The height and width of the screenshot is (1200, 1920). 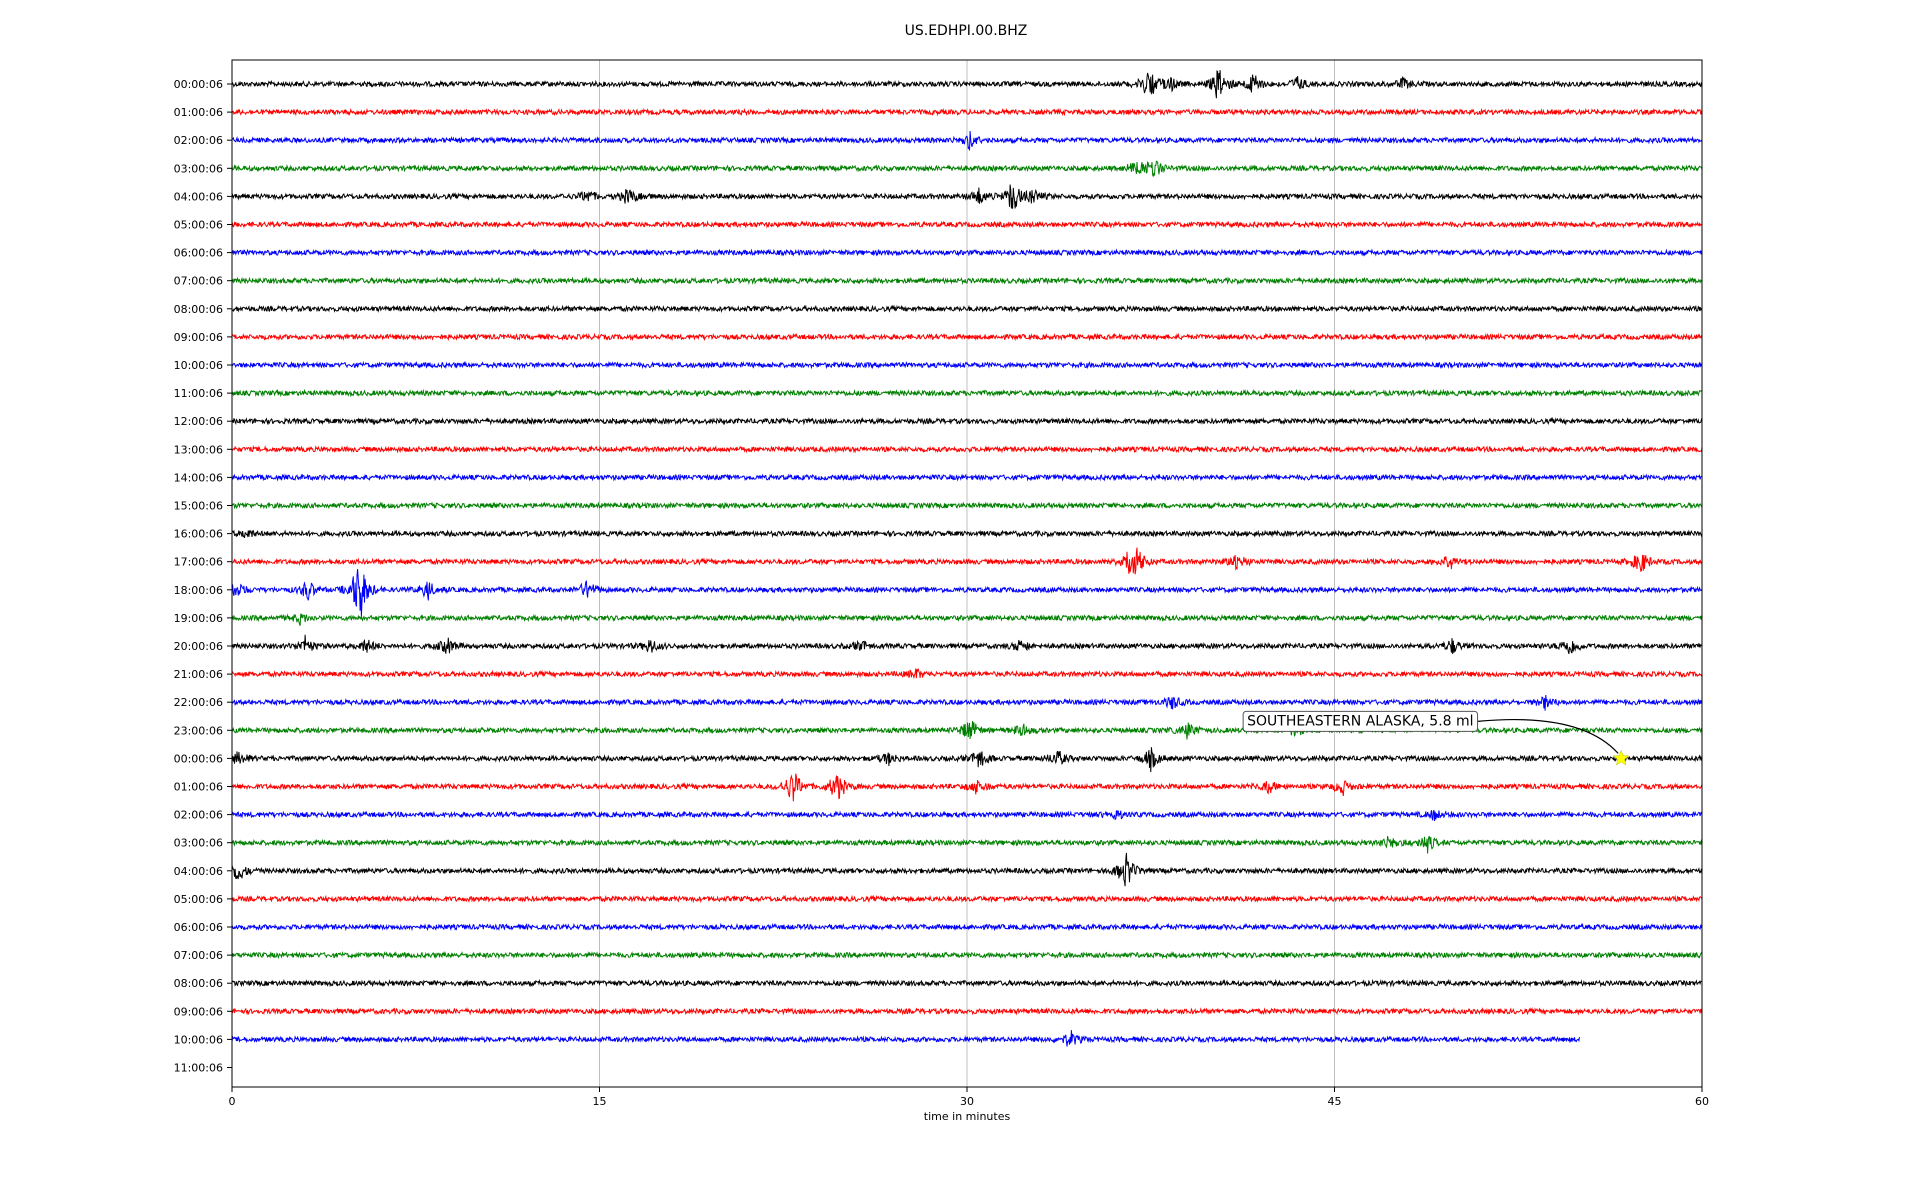 What do you see at coordinates (198, 702) in the screenshot?
I see `row-time-label: 22:00:06` at bounding box center [198, 702].